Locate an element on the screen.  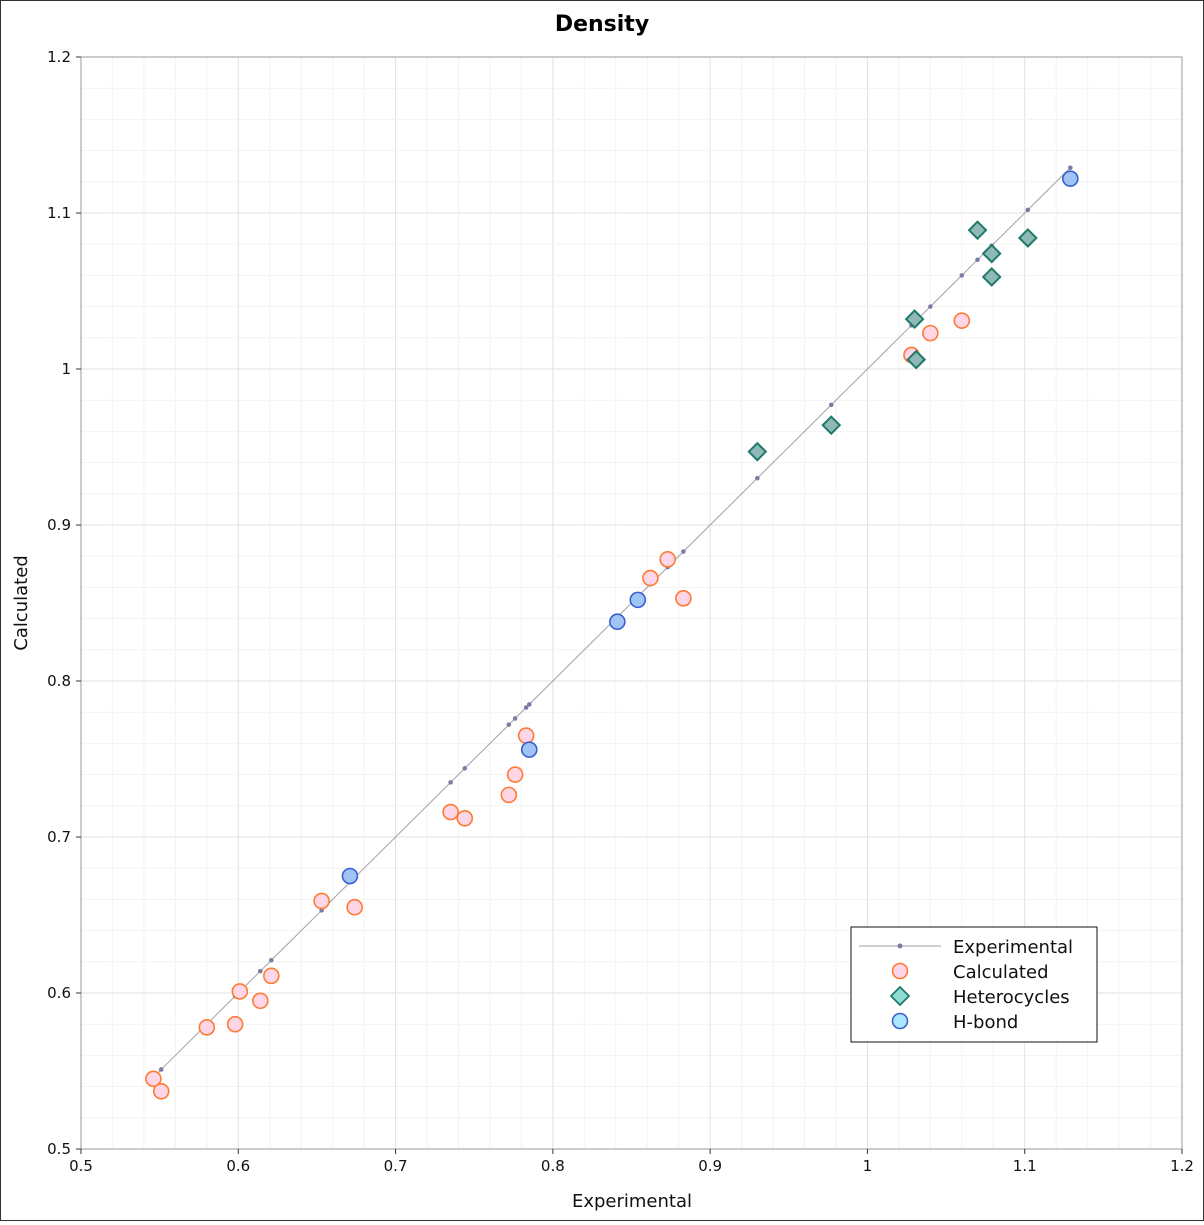
y-tick-label: 0.8 is located at coordinates (59, 681).